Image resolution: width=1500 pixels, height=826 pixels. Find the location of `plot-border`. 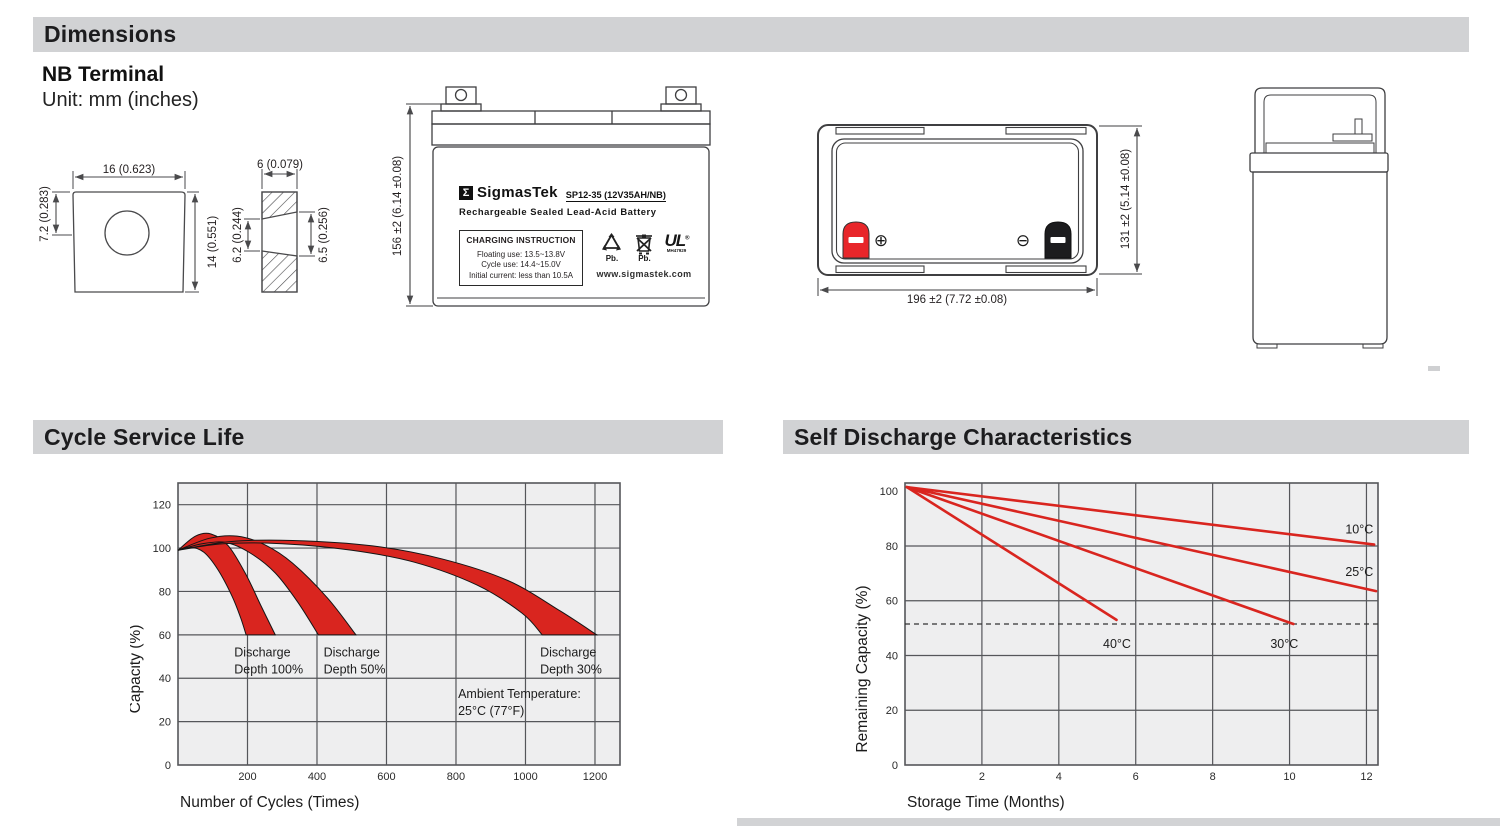

plot-border is located at coordinates (399, 624).